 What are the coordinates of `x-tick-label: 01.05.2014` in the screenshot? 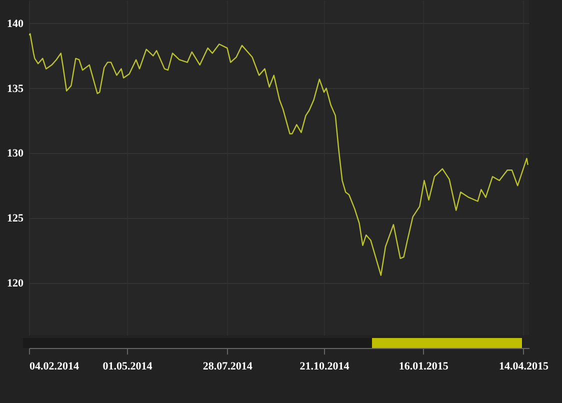 It's located at (127, 366).